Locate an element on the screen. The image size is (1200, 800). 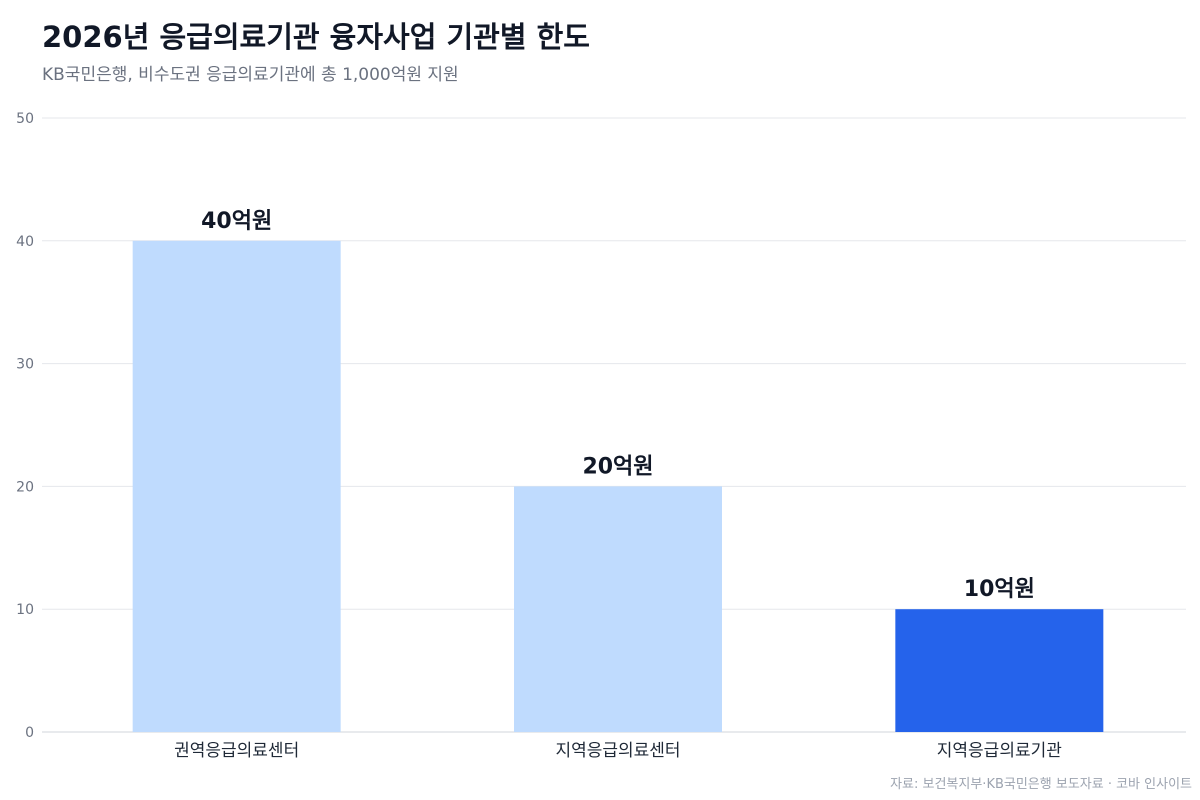
y-tick-label: 0 is located at coordinates (29, 733).